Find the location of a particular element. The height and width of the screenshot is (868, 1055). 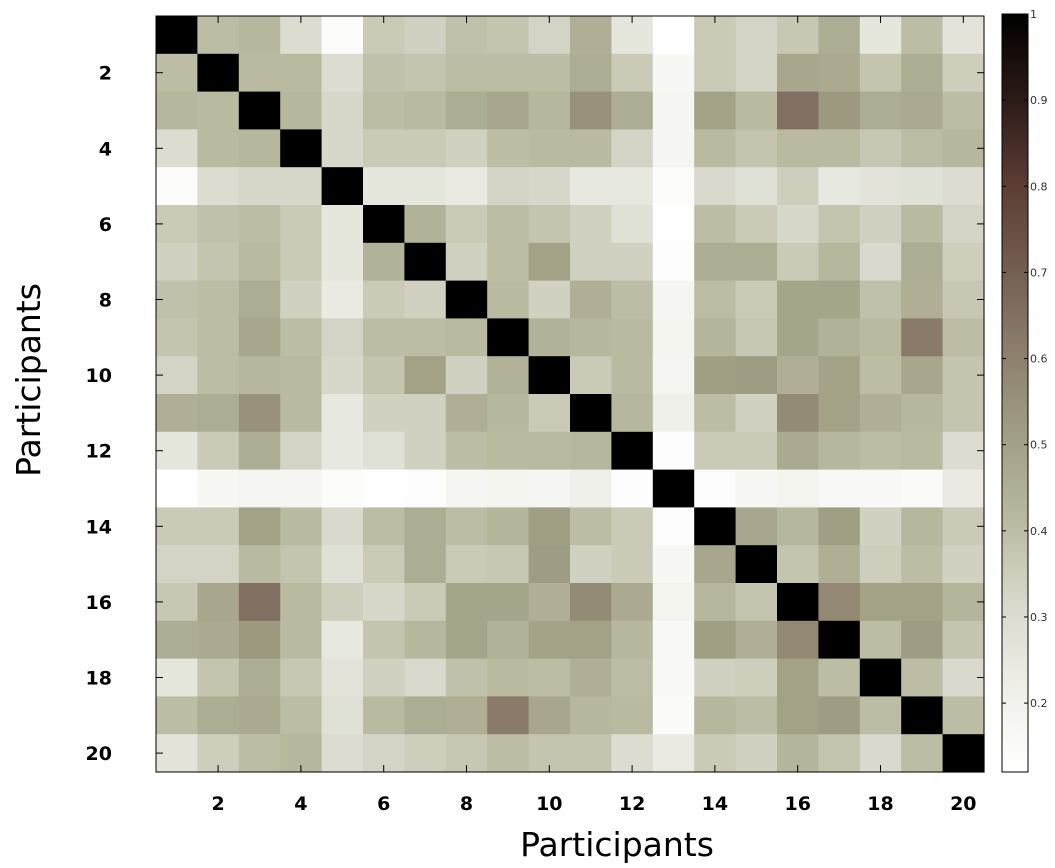

x-tick-label: 2 is located at coordinates (217, 804).